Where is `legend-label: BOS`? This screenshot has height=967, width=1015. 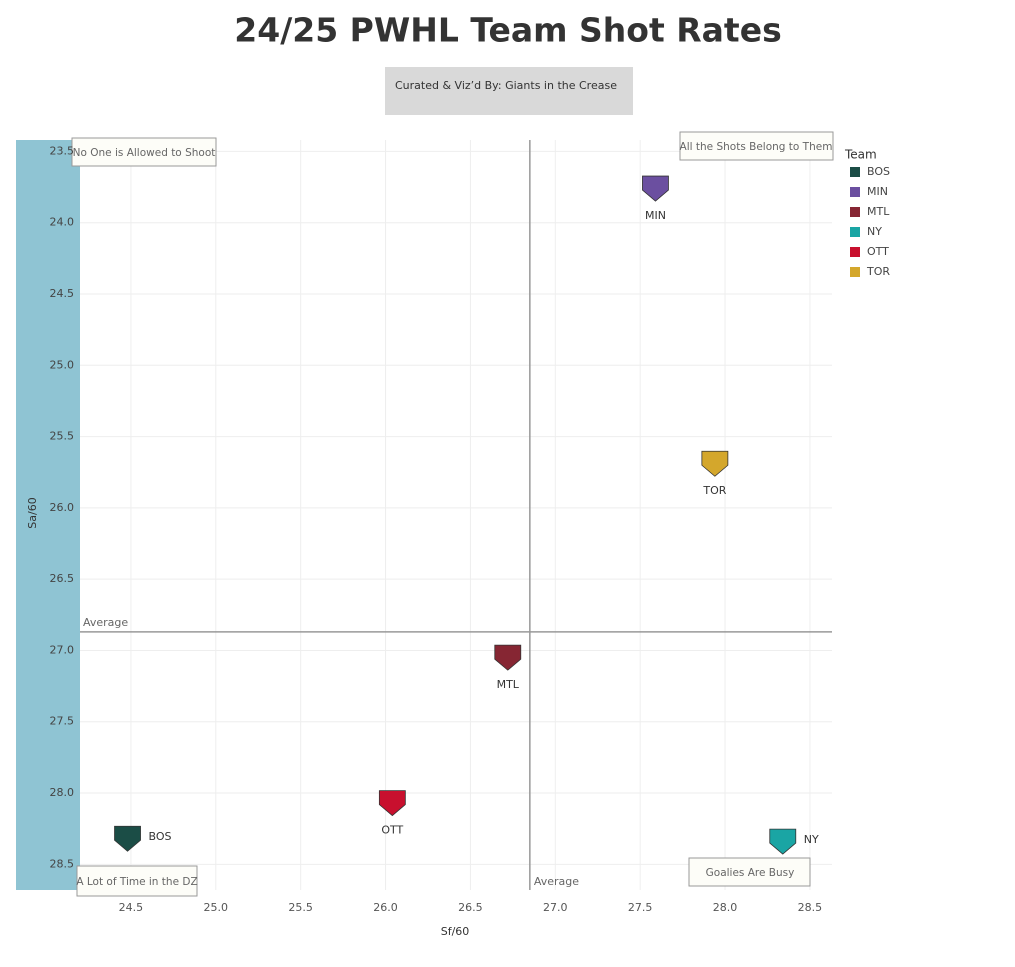
legend-label: BOS is located at coordinates (878, 171).